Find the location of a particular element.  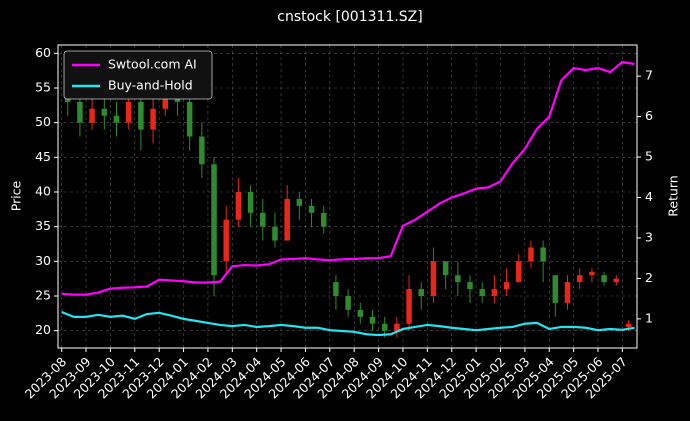

y-tick-label: 25 is located at coordinates (43, 294).